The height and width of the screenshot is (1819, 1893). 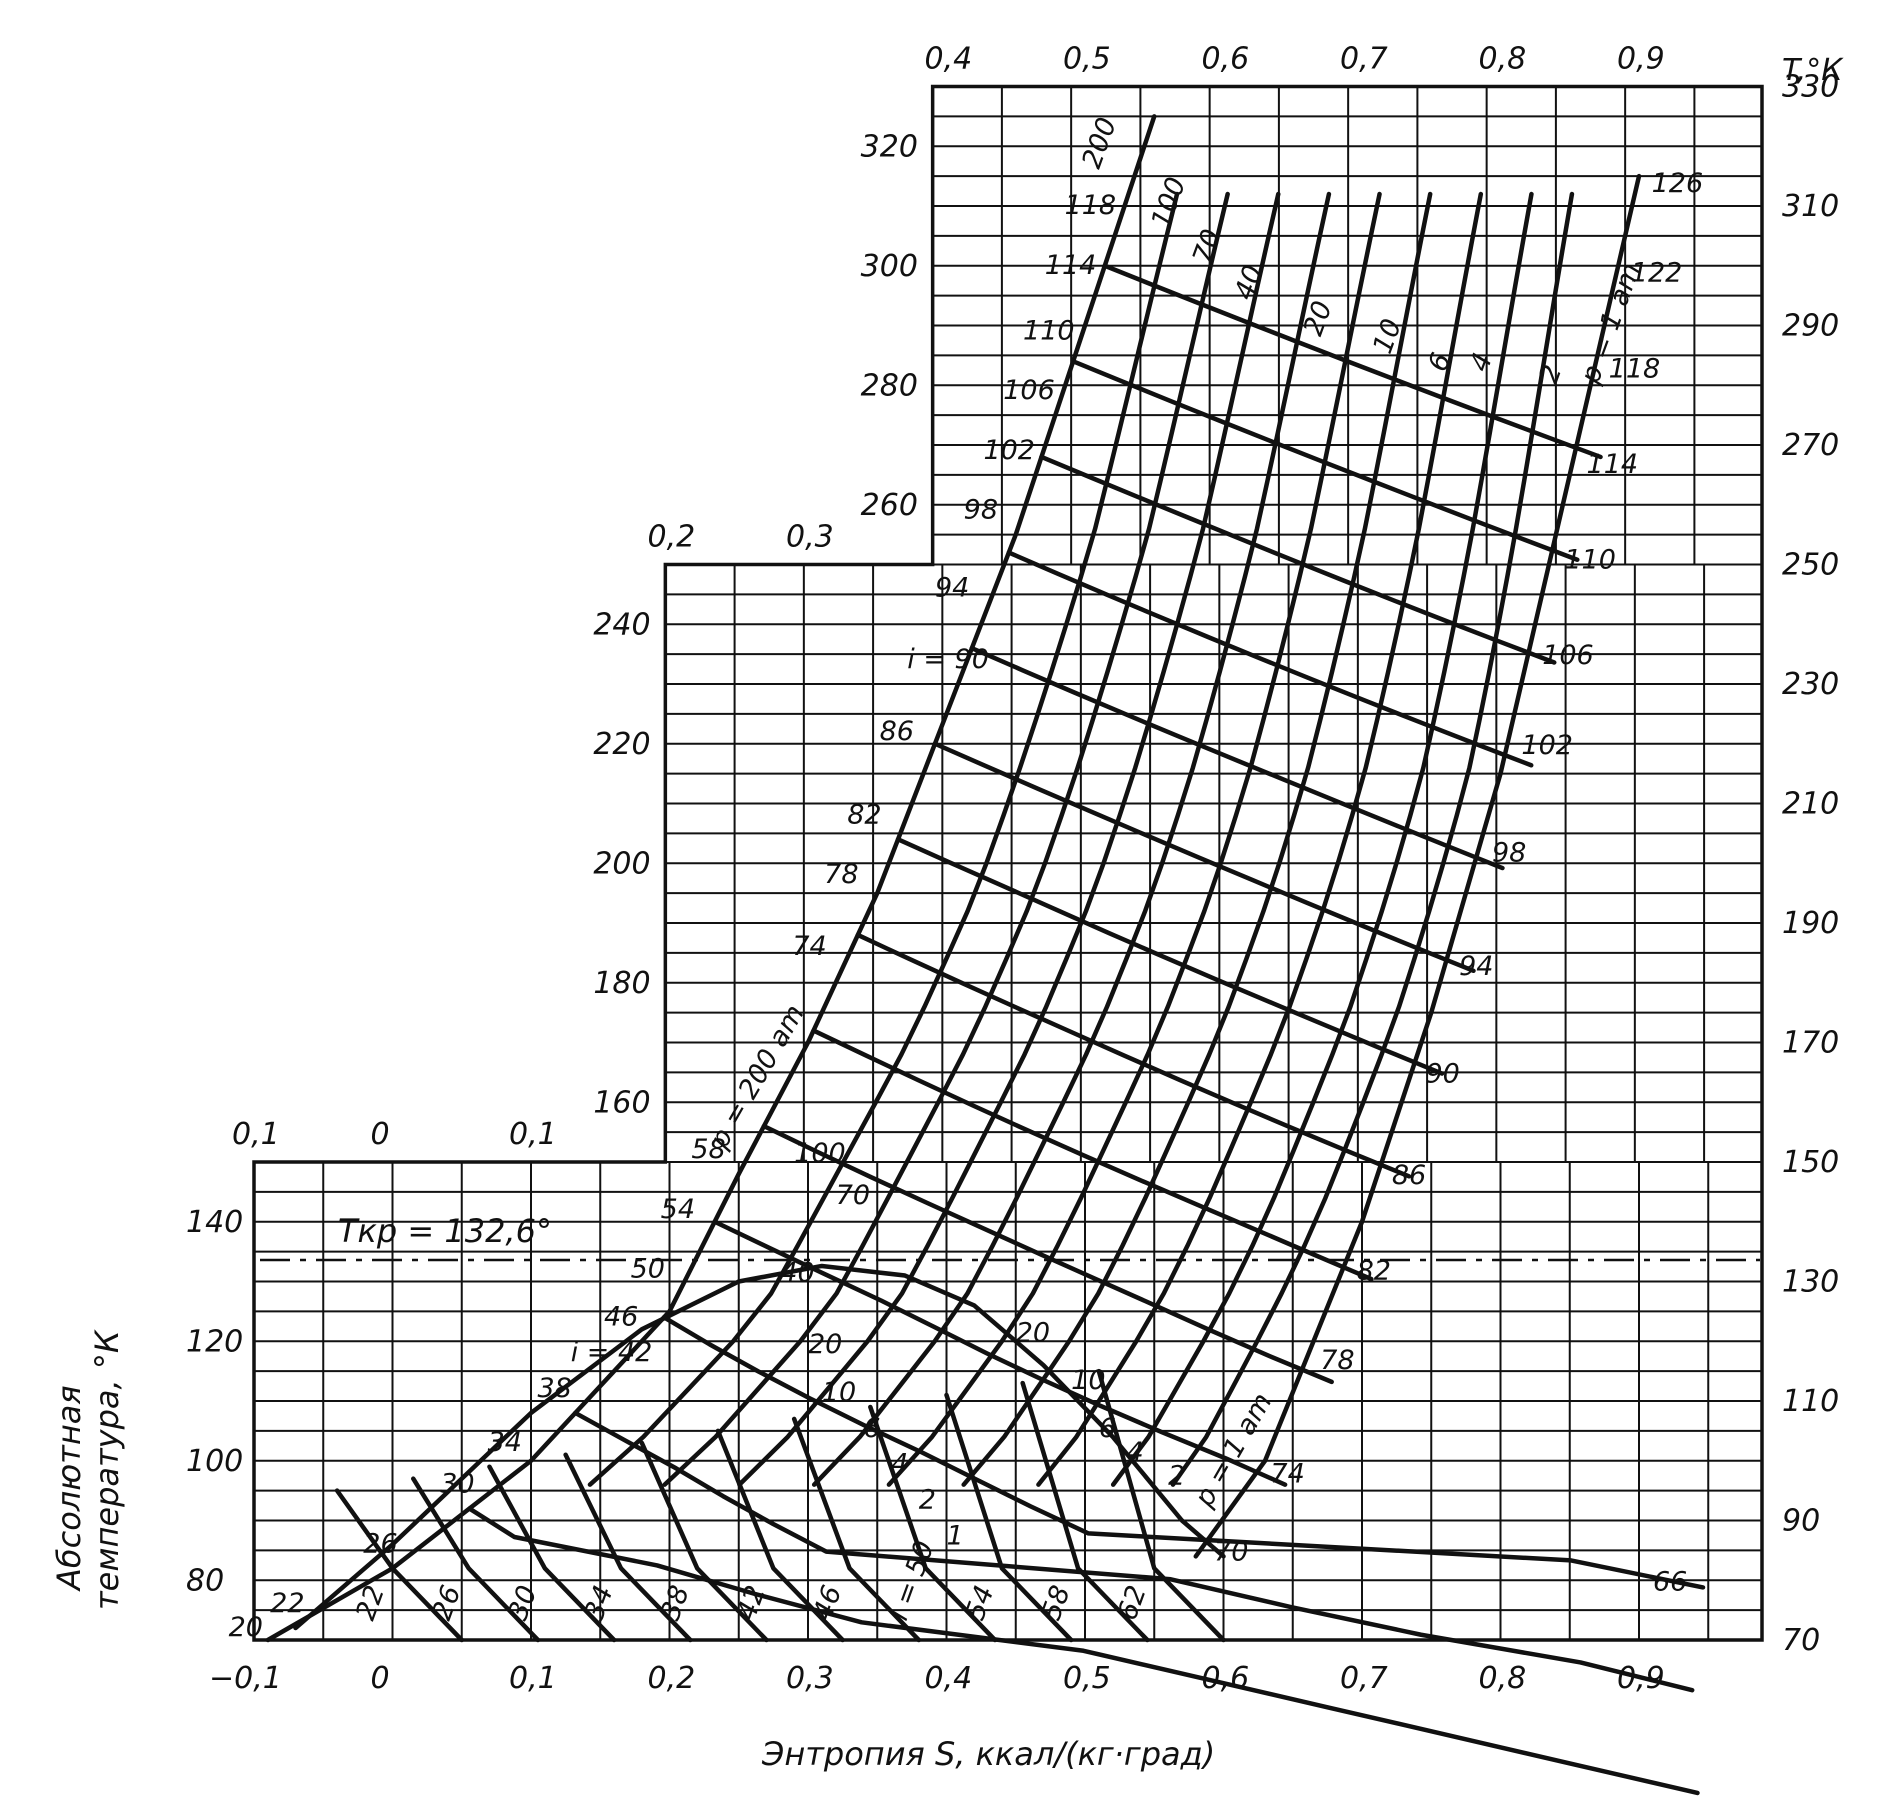 What do you see at coordinates (554, 1388) in the screenshot?
I see `enthalpy-label-left: 38` at bounding box center [554, 1388].